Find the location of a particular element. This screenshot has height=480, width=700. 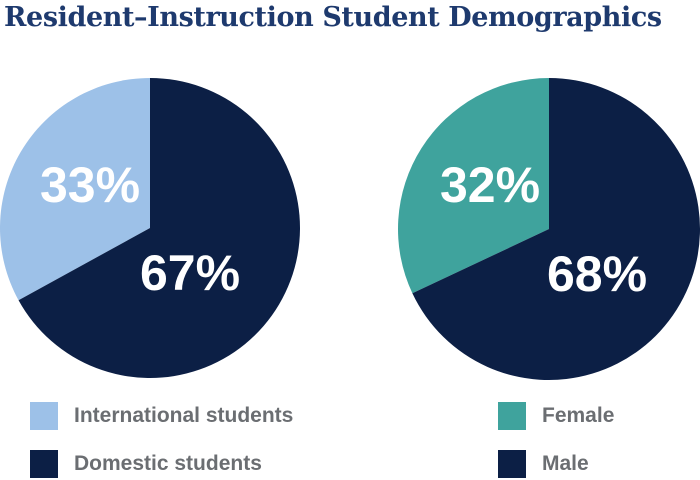

legend-swatch-international is located at coordinates (44, 416).